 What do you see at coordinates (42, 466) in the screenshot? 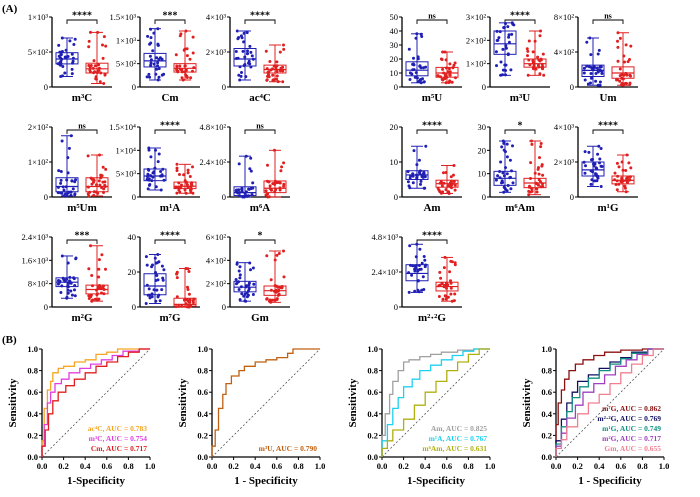
I see `x-tick-label: 0.0` at bounding box center [42, 466].